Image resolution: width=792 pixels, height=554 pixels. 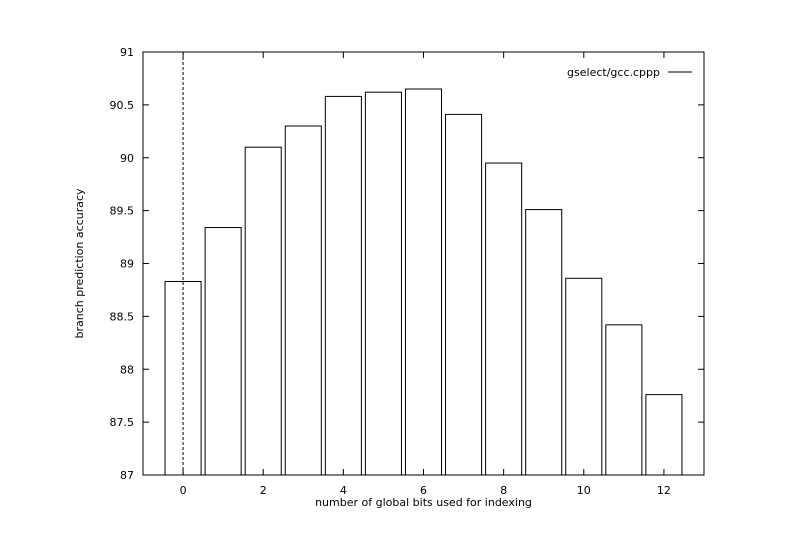 I want to click on x-axis-label: number of global bits used for indexing, so click(x=423, y=502).